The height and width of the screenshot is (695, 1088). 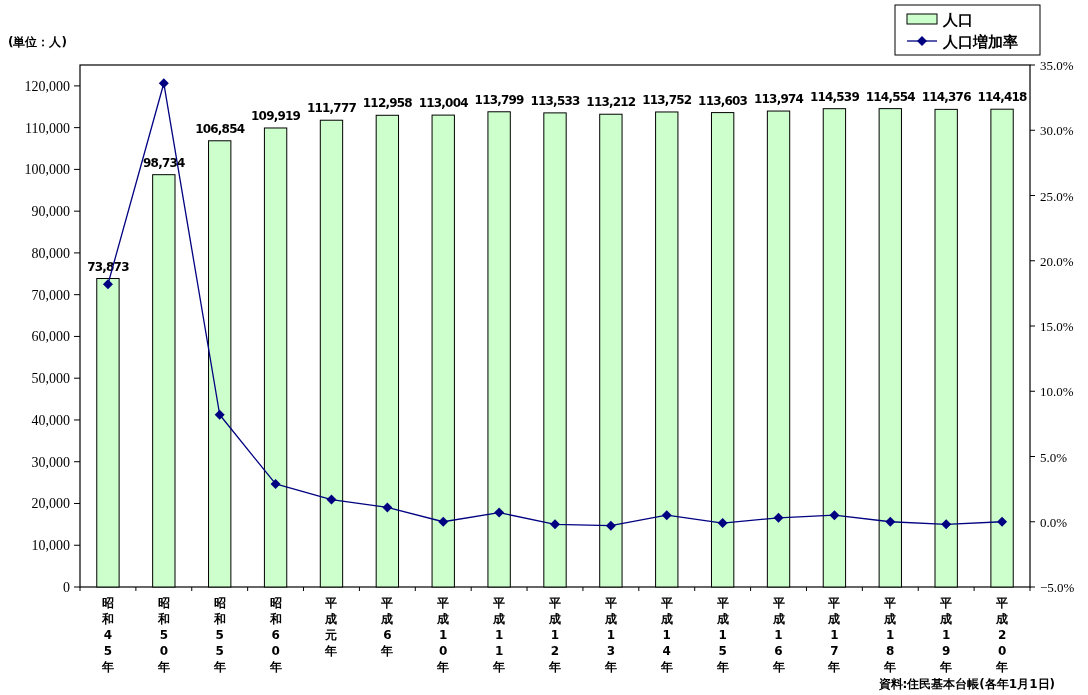 What do you see at coordinates (443, 103) in the screenshot?
I see `data-label: 113,004` at bounding box center [443, 103].